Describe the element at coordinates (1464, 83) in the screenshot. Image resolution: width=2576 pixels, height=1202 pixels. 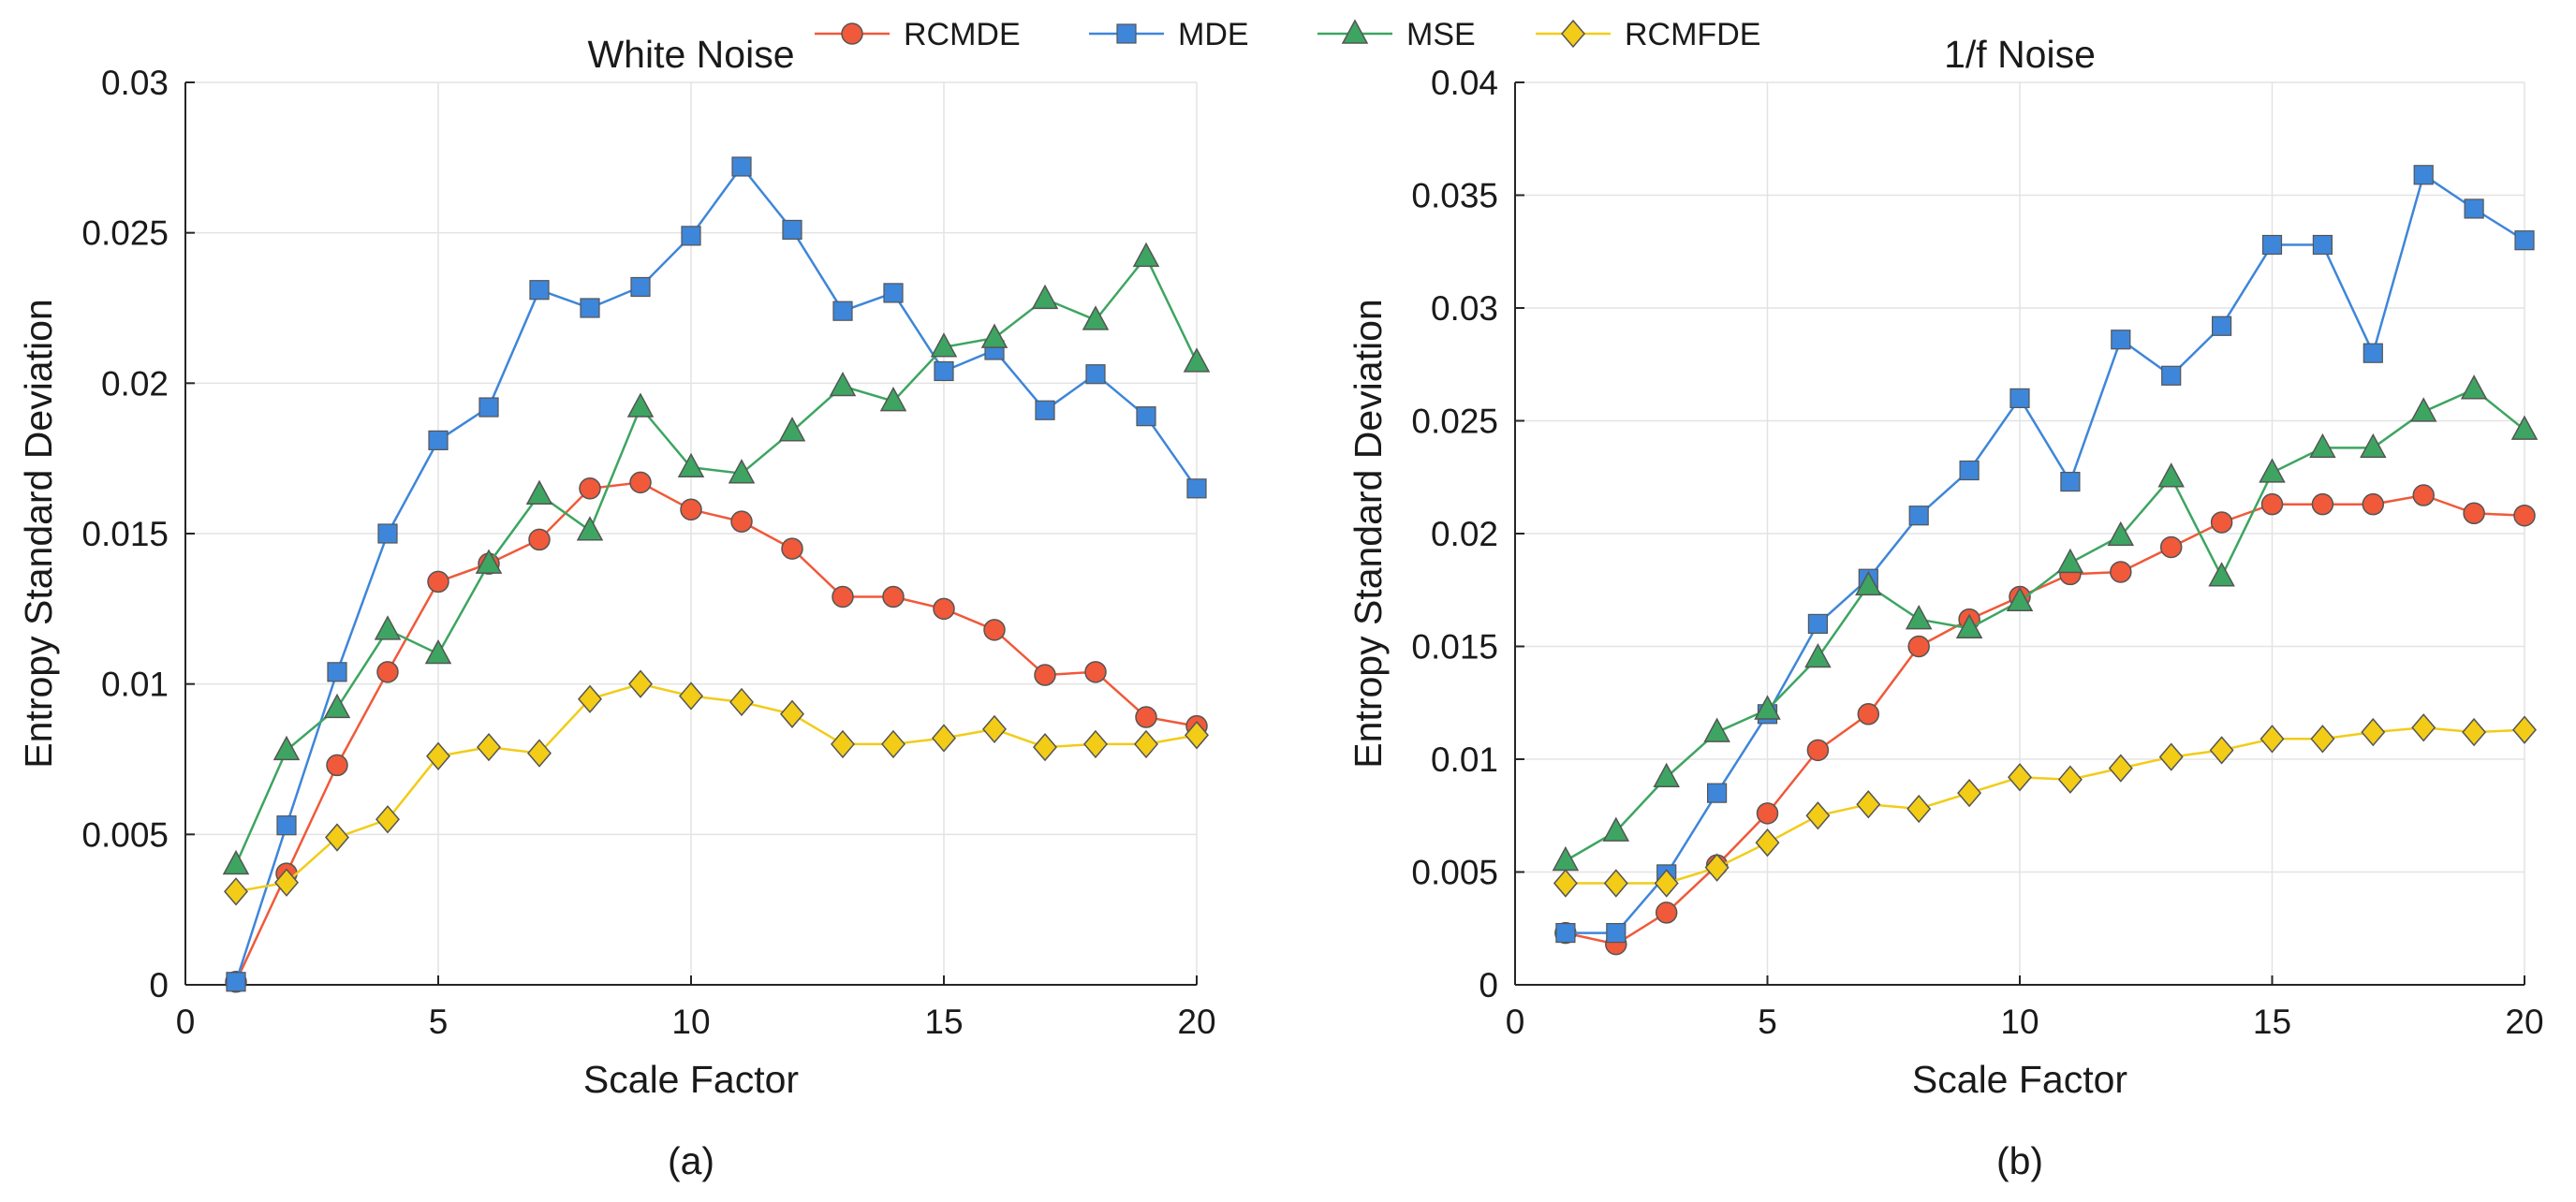
I see `y-tick-label: 0.04` at that location.